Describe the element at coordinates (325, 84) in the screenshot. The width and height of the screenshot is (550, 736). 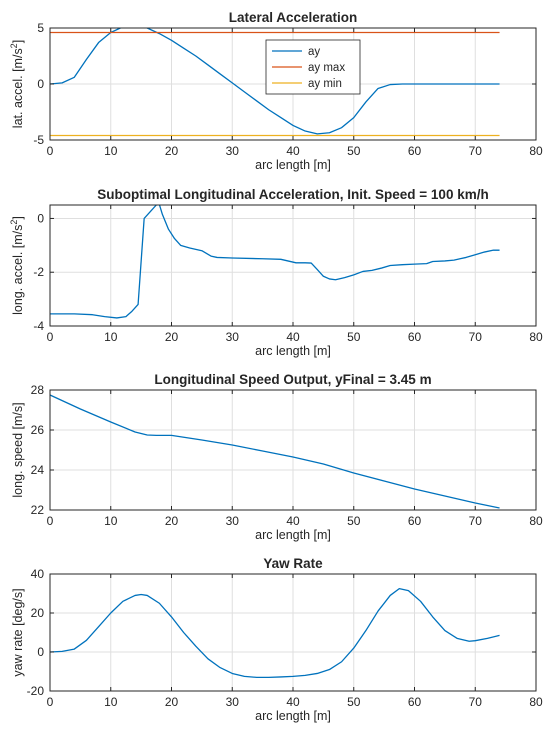
I see `legend-label: ay min` at that location.